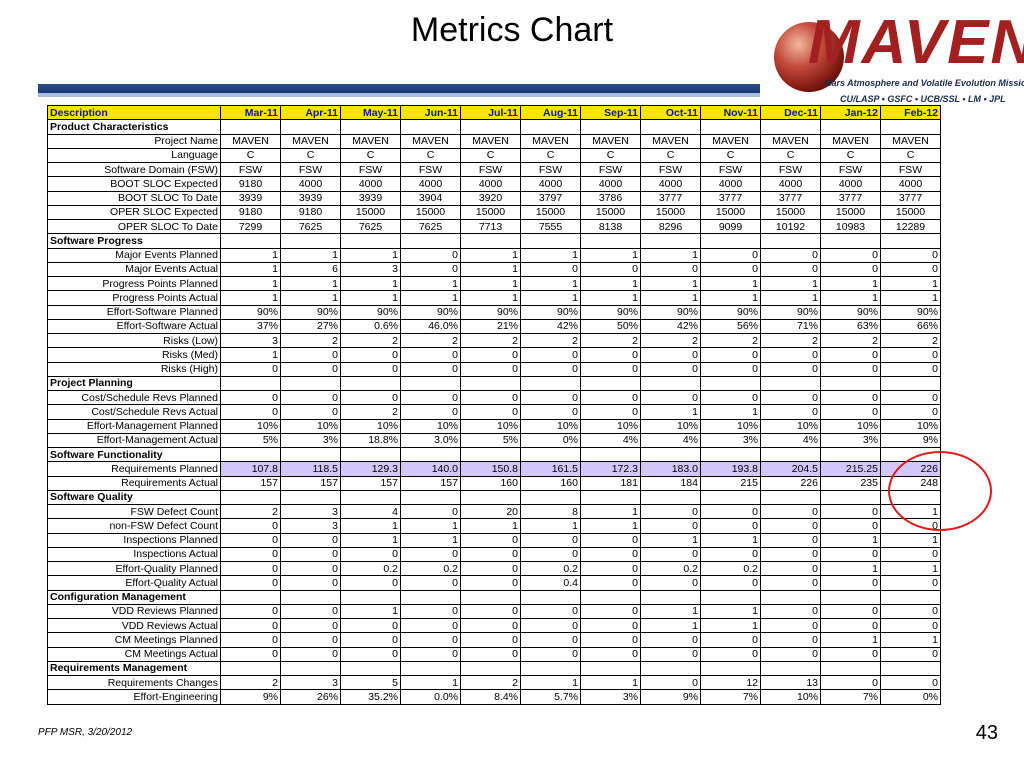 Image resolution: width=1024 pixels, height=768 pixels. Describe the element at coordinates (550, 440) in the screenshot. I see `table-cell: 0%` at that location.